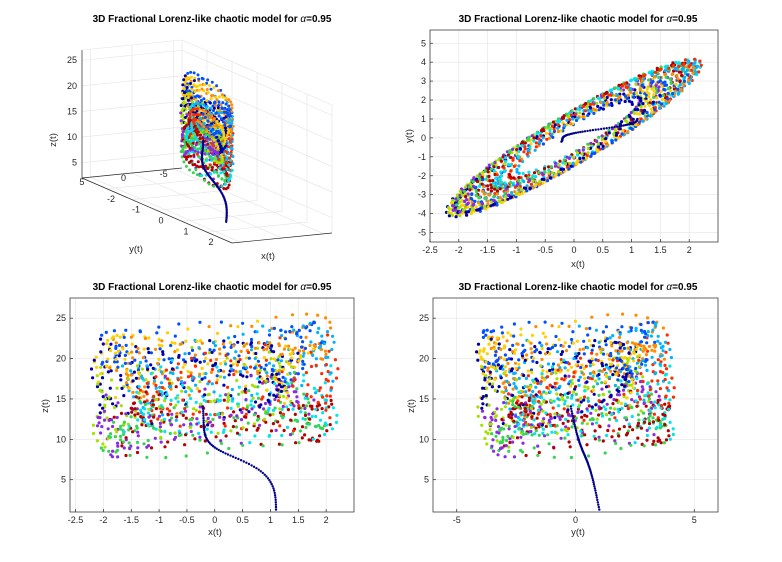 This screenshot has width=782, height=562. Describe the element at coordinates (242, 520) in the screenshot. I see `x-tick-label: 0.5` at that location.